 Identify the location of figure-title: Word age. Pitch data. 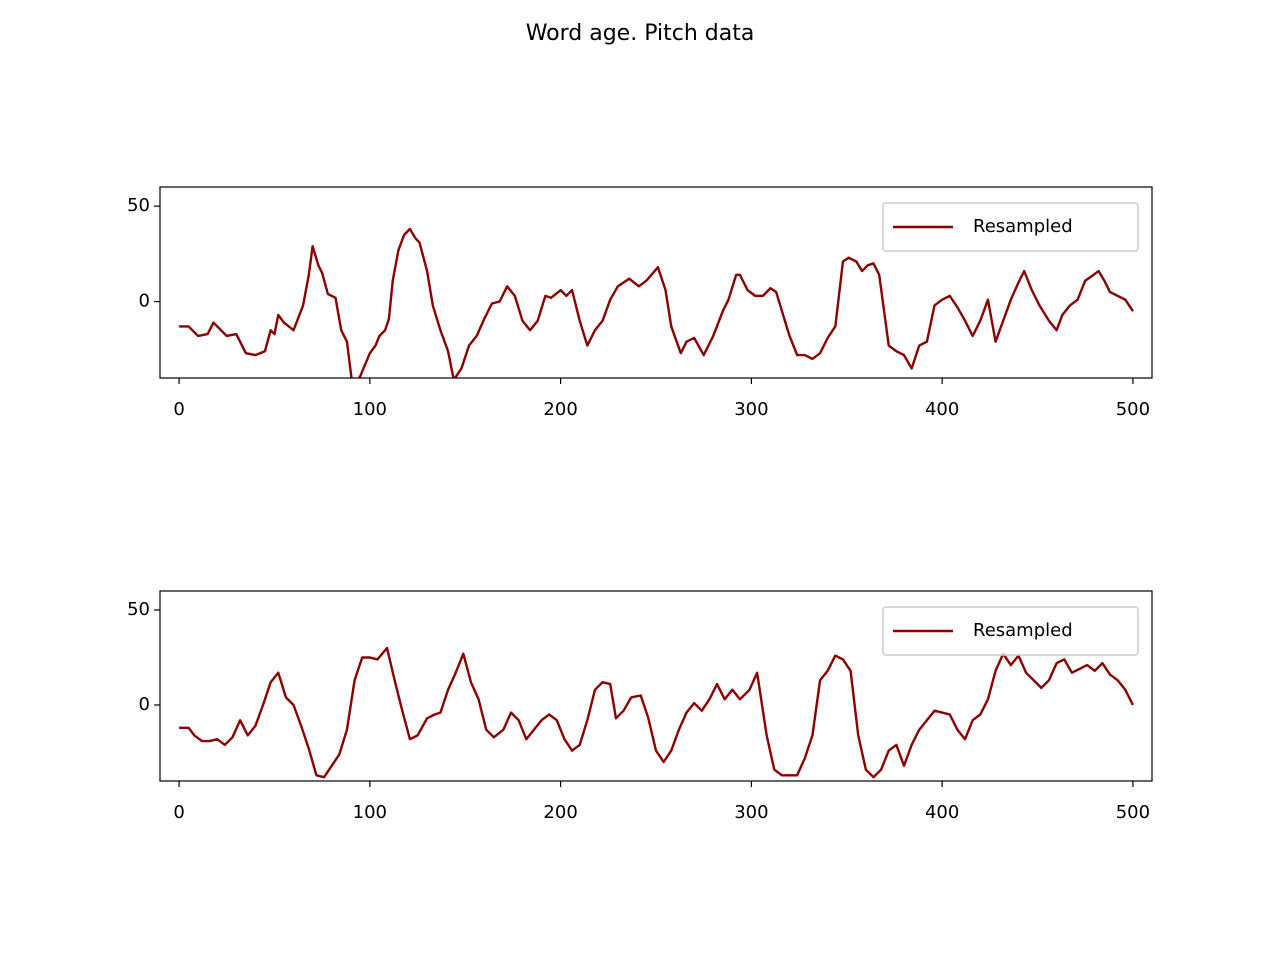
(640, 33).